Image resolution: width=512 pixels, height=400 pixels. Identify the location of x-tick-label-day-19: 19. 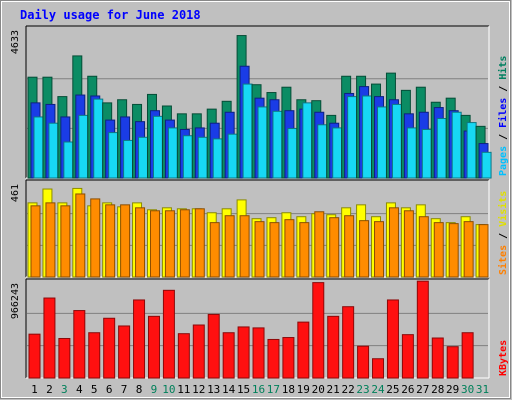
(303, 389).